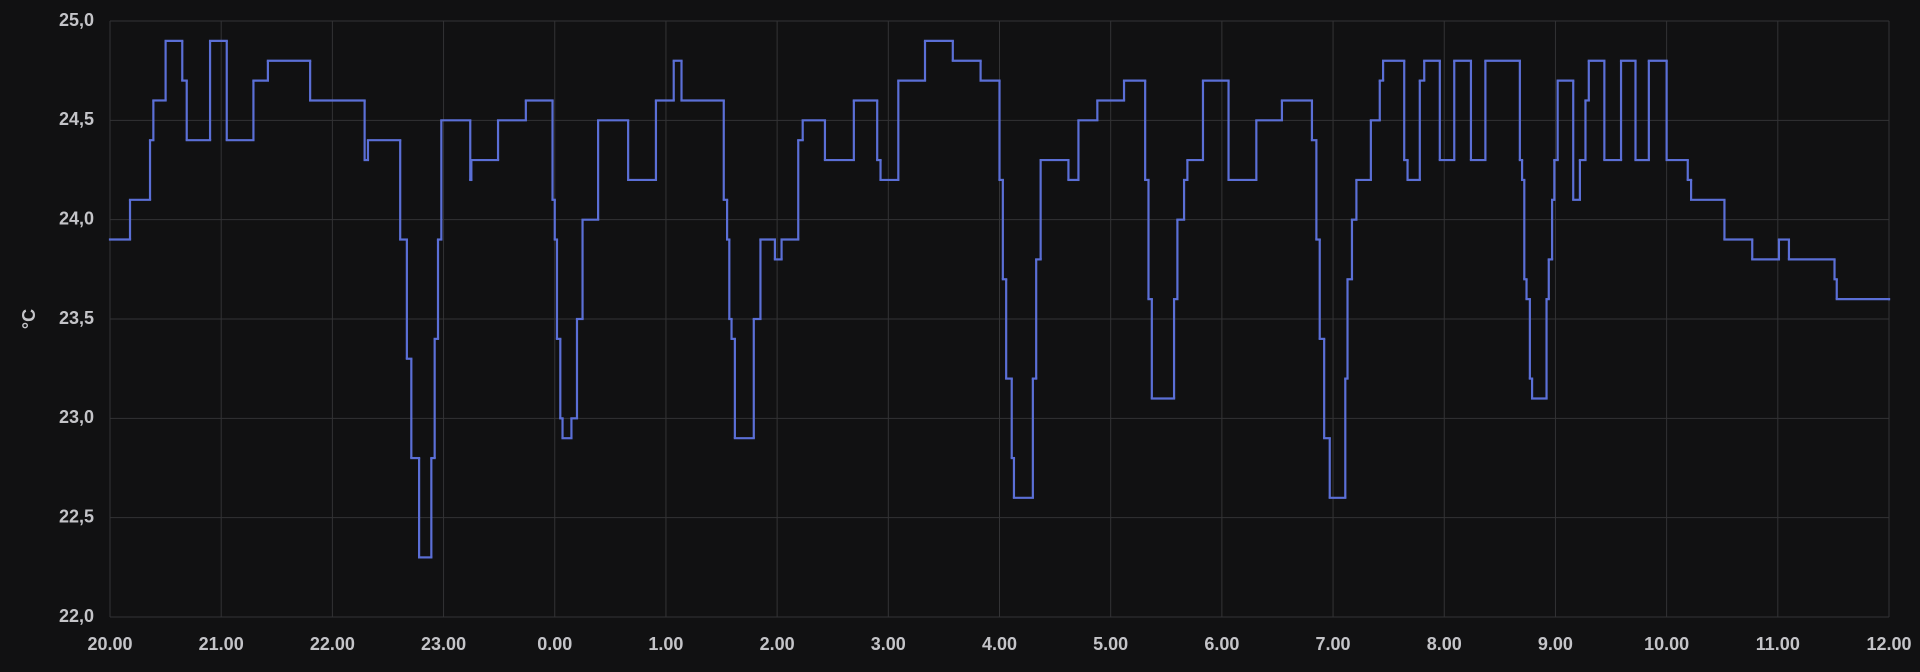 The height and width of the screenshot is (672, 1920). I want to click on x-tick-label: 9.00, so click(1555, 644).